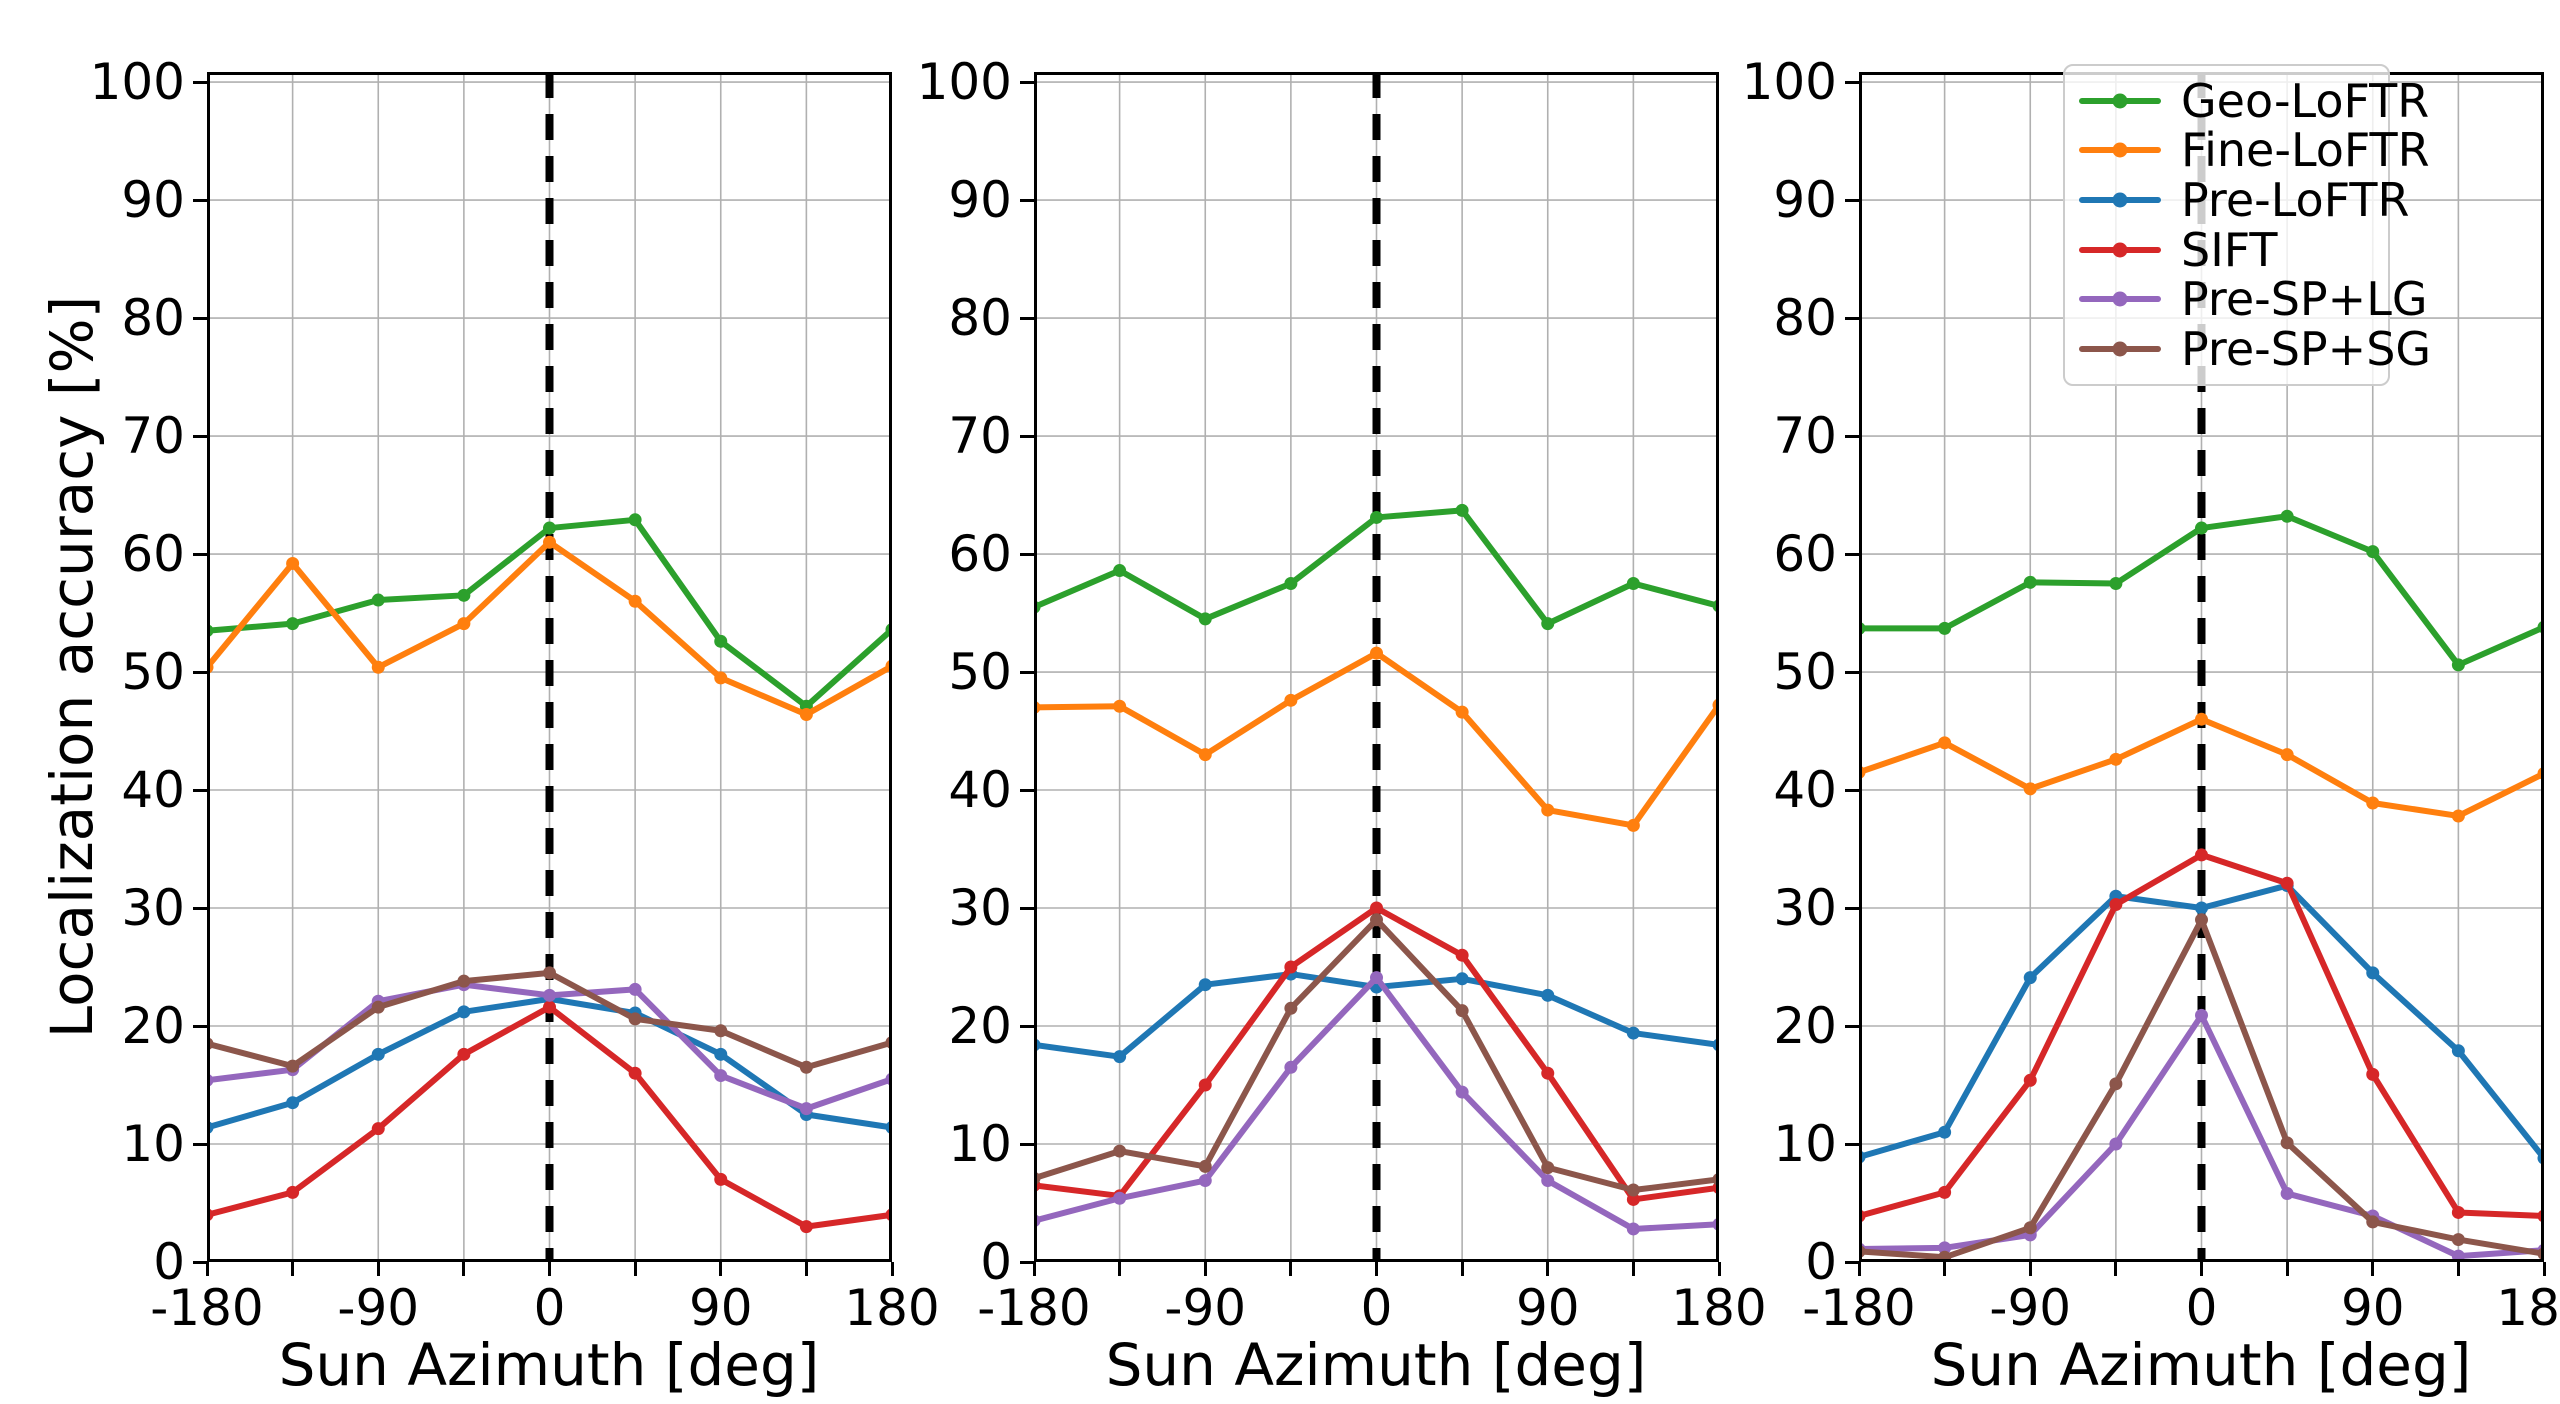  Describe the element at coordinates (2226, 250) in the screenshot. I see `legend-entry-SIFT: SIFT` at that location.